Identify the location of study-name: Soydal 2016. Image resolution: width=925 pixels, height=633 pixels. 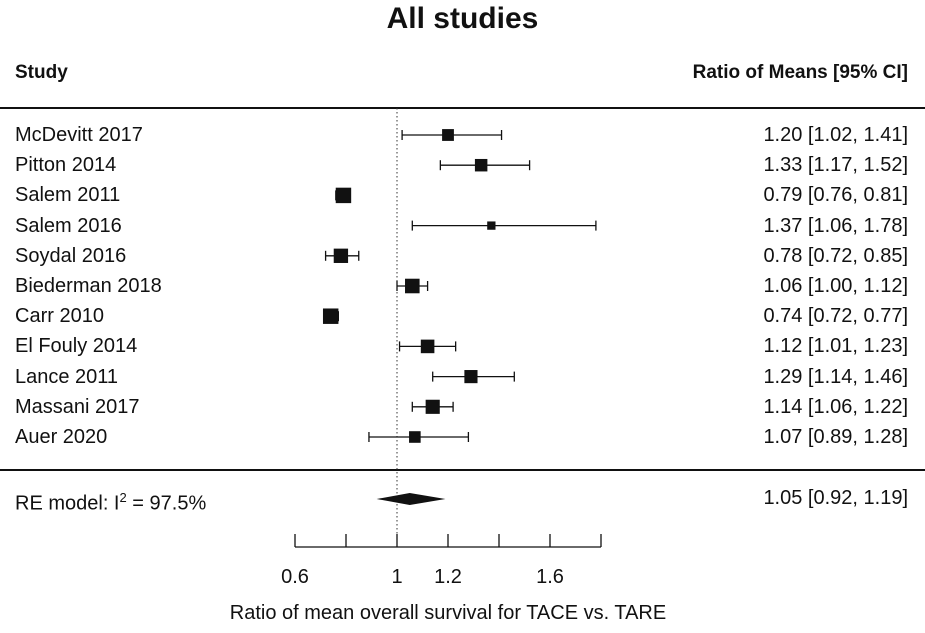
(71, 255).